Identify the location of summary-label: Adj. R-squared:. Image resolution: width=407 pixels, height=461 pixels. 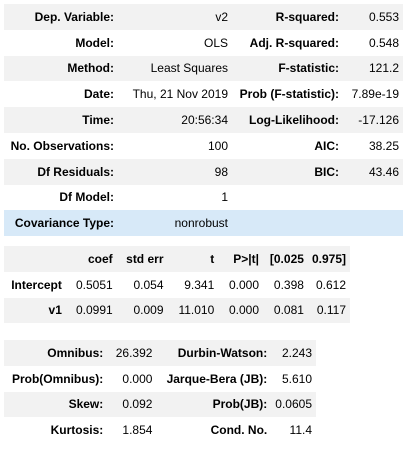
(294, 42).